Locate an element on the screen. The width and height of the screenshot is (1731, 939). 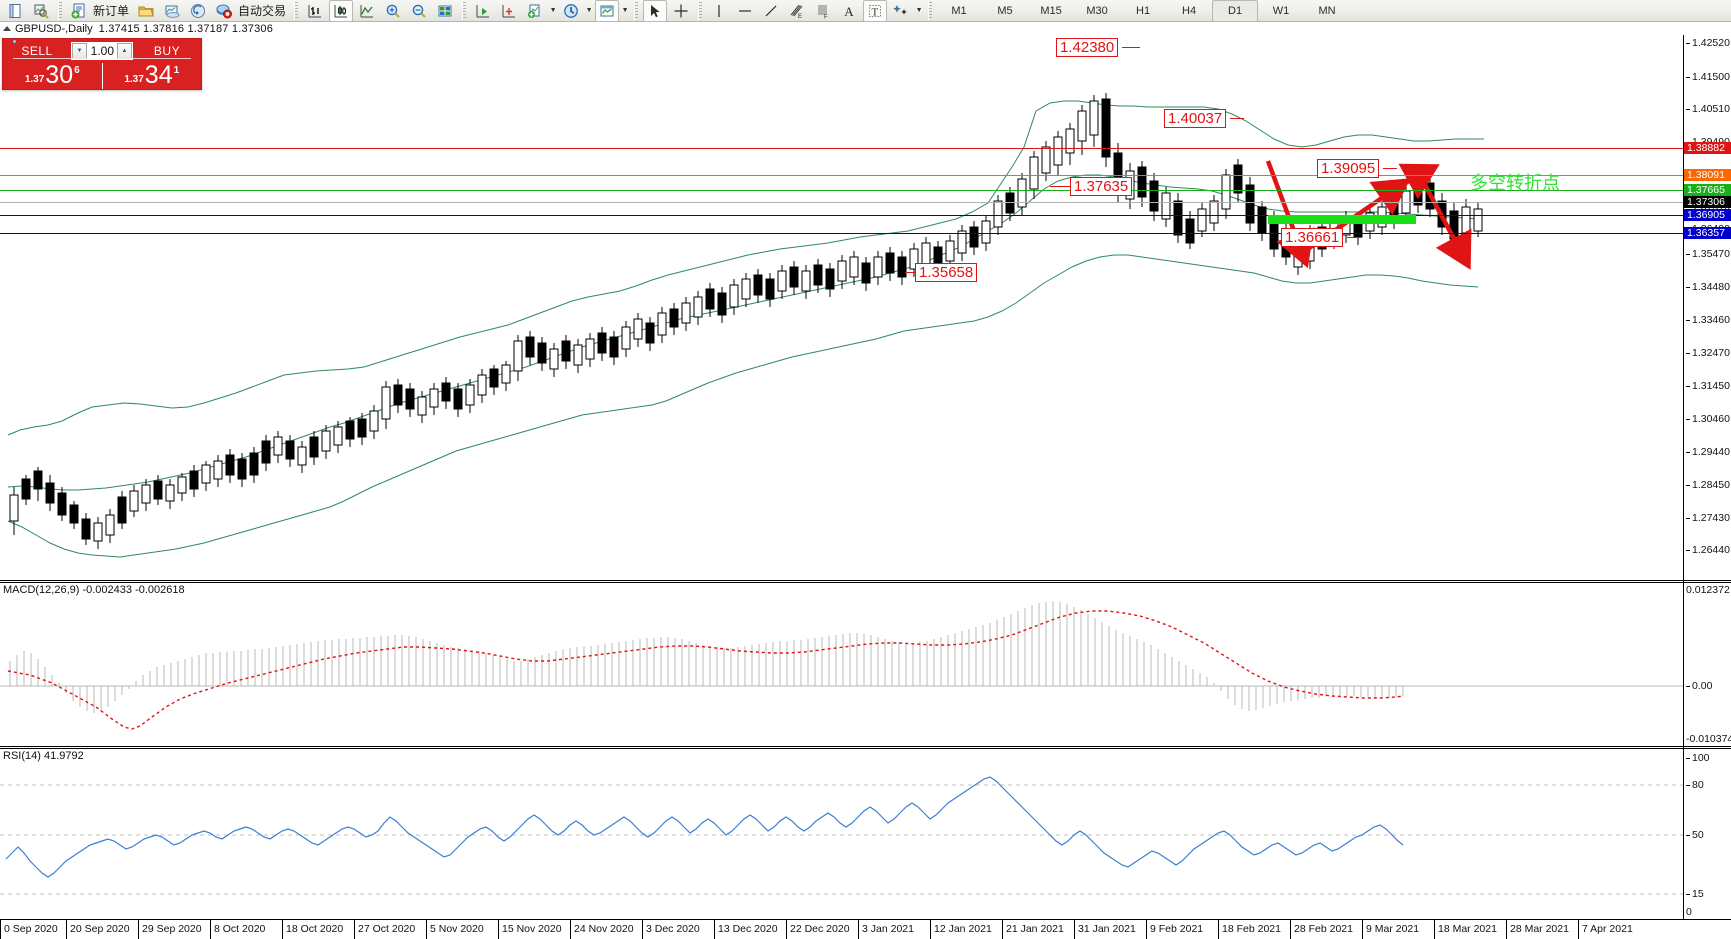
timeframe-h1: H1 is located at coordinates (1143, 10).